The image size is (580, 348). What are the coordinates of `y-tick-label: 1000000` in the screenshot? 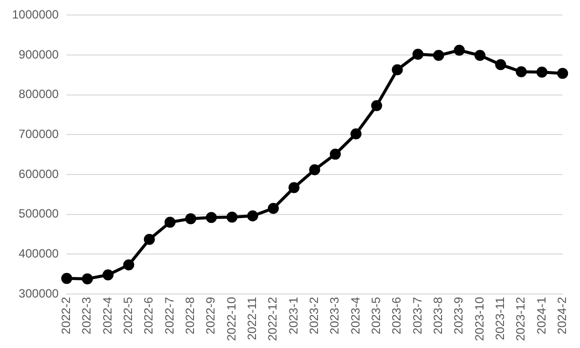 It's located at (36, 15).